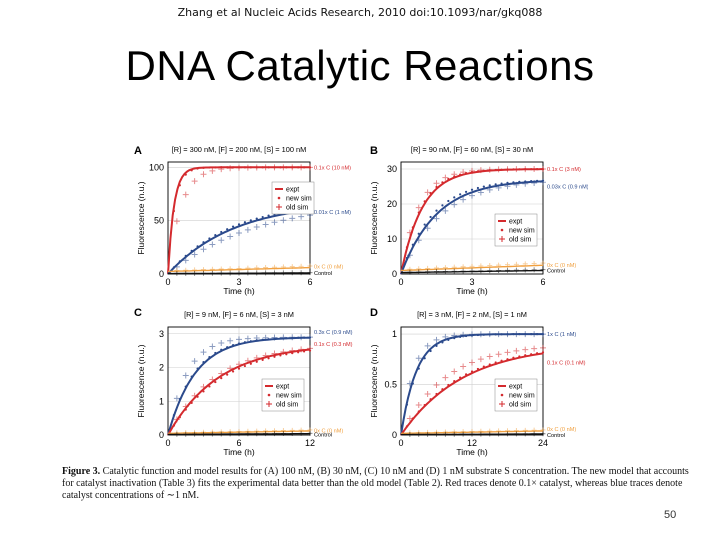  Describe the element at coordinates (561, 335) in the screenshot. I see `series-label: 1x C (1 nM)` at that location.